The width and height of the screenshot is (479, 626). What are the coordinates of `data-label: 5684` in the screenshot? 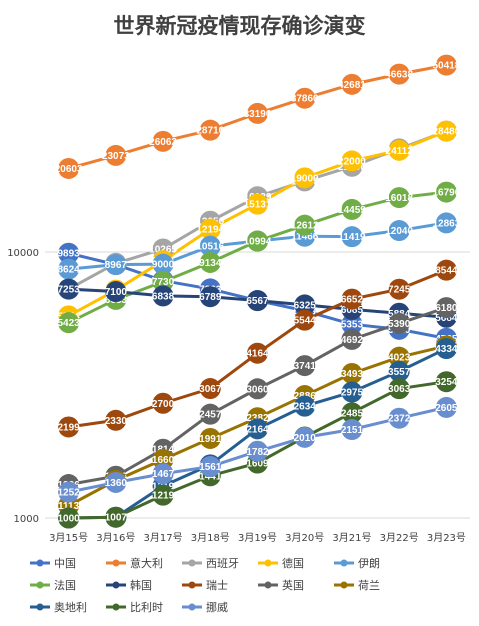 It's located at (446, 318).